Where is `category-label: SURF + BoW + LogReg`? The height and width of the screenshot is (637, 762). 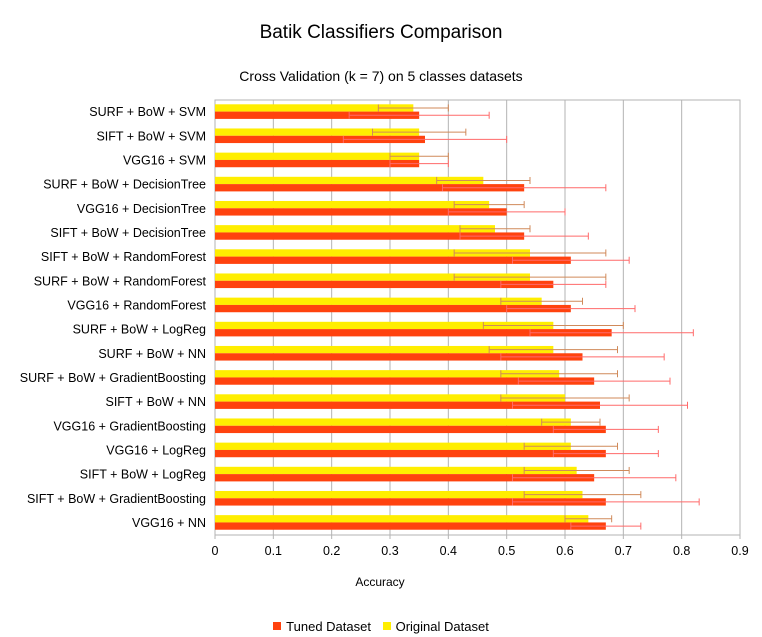
category-label: SURF + BoW + LogReg is located at coordinates (139, 330).